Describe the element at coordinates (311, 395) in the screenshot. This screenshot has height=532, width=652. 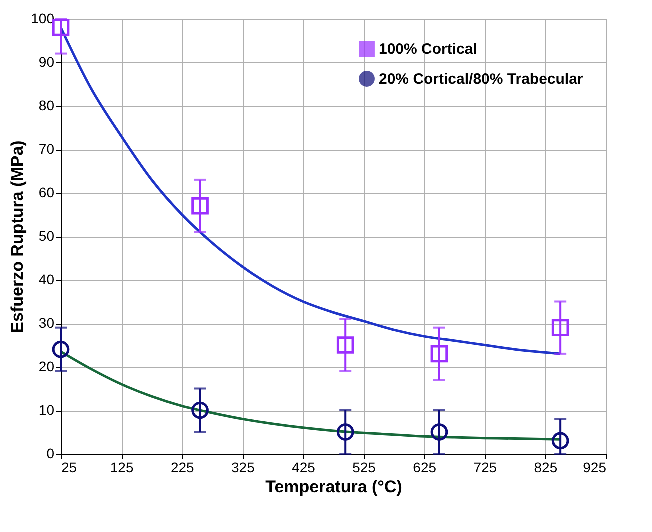
I see `line-series` at that location.